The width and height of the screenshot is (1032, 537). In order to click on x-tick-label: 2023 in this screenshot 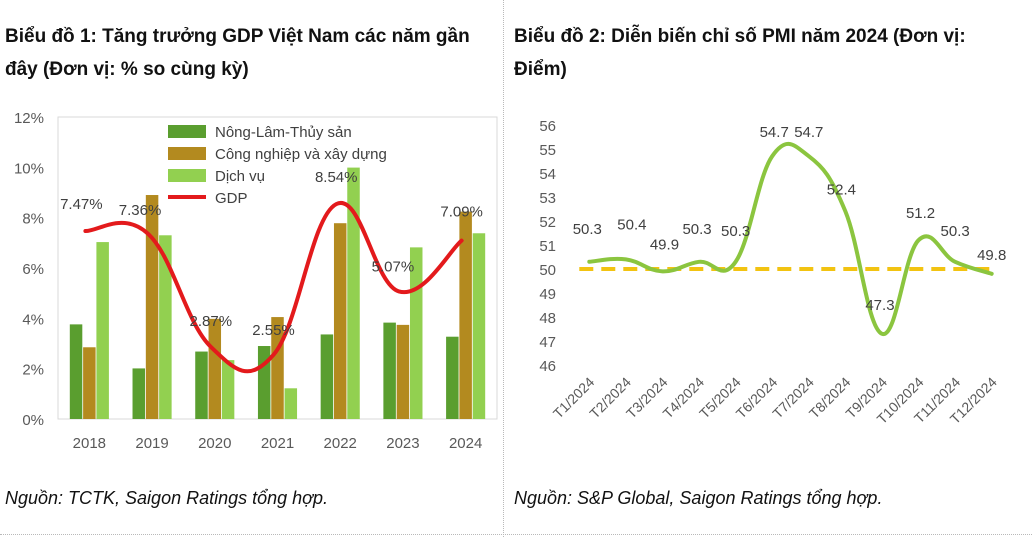, I will do `click(402, 443)`.